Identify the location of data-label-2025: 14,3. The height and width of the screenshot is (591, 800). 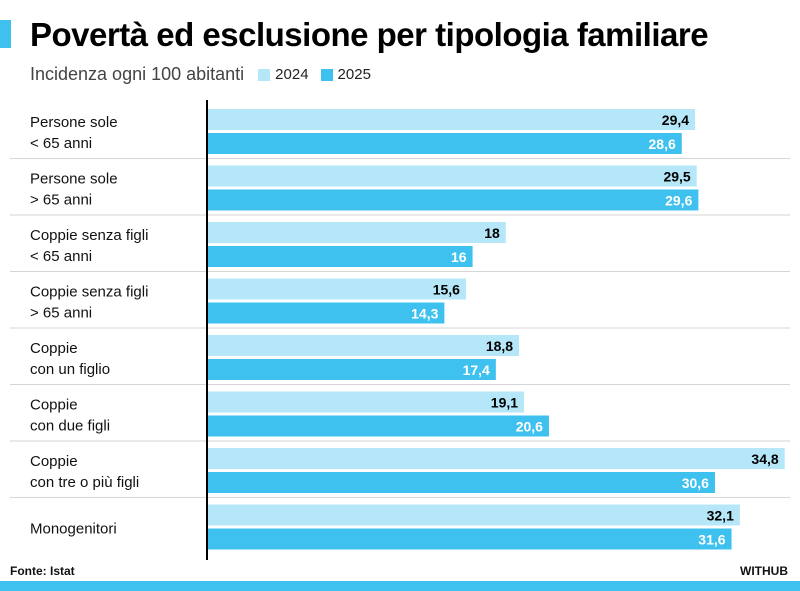
(424, 314).